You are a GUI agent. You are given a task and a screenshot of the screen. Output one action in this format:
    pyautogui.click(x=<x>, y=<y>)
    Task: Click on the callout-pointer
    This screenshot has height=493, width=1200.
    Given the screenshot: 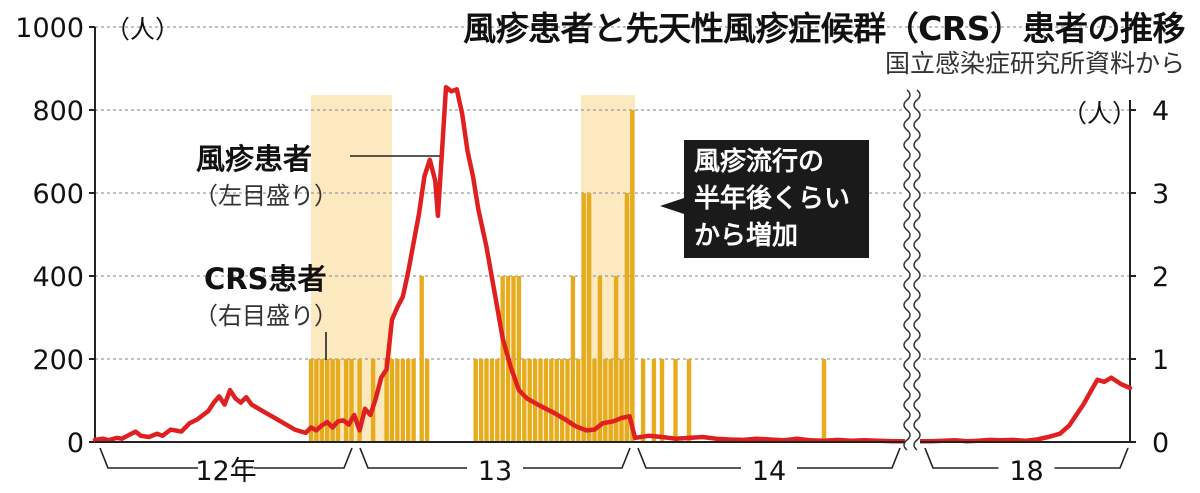 What is the action you would take?
    pyautogui.click(x=672, y=206)
    